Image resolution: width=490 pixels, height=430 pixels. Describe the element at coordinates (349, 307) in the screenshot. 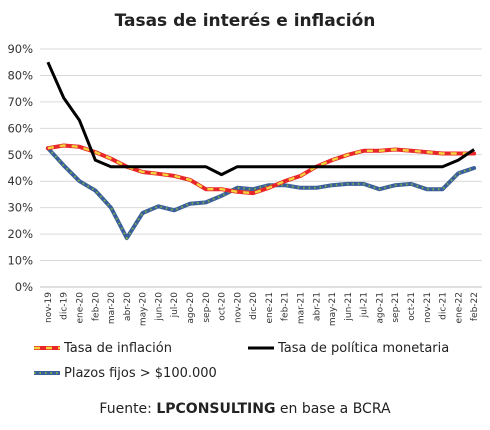

I see `x-tick-label: jun-21` at that location.